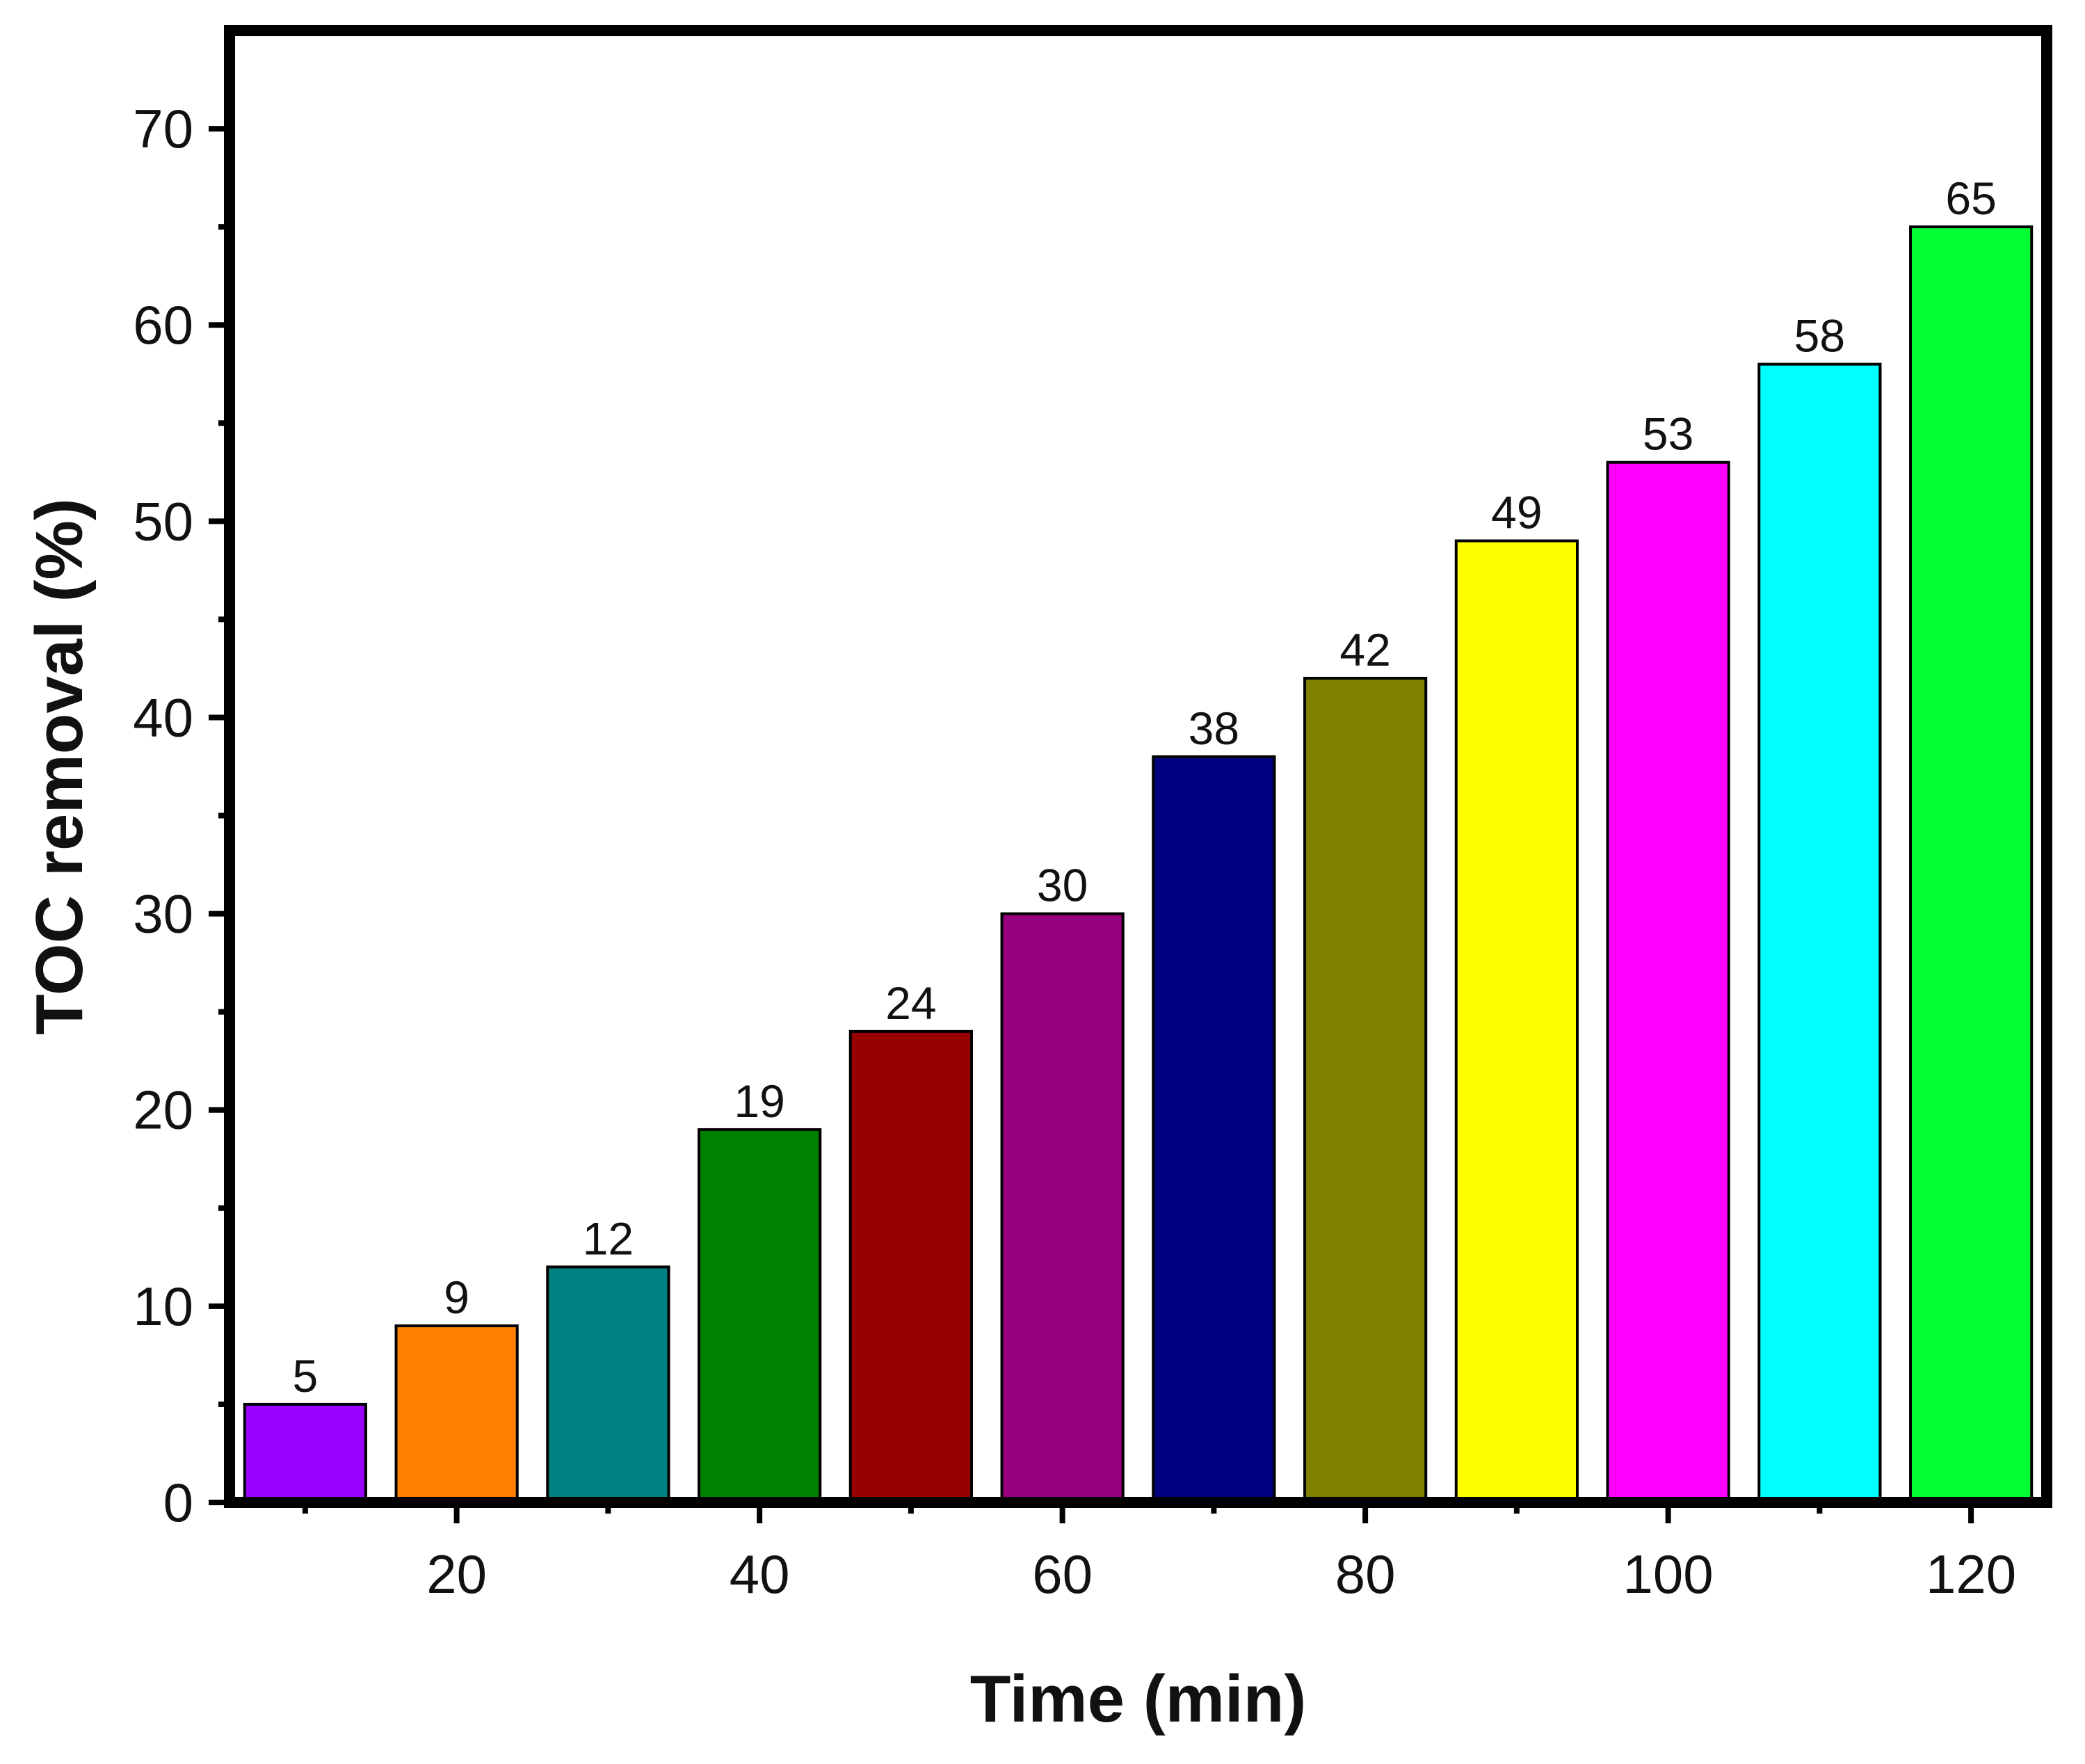 The width and height of the screenshot is (2085, 1764). What do you see at coordinates (456, 1574) in the screenshot?
I see `x-tick-label-20: 20` at bounding box center [456, 1574].